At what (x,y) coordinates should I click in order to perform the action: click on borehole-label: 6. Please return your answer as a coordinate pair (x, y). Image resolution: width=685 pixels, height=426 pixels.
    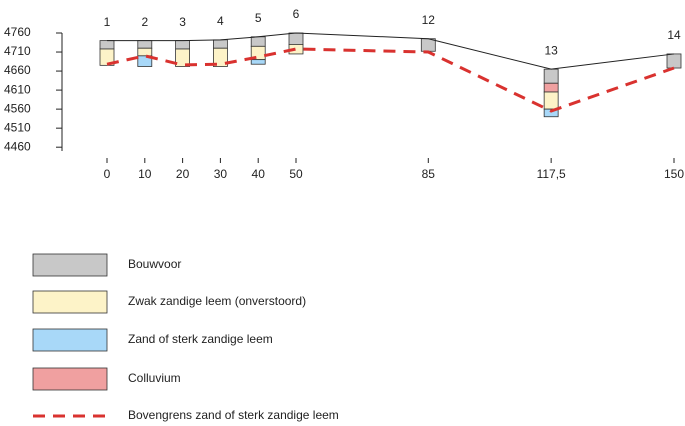
    Looking at the image, I should click on (296, 14).